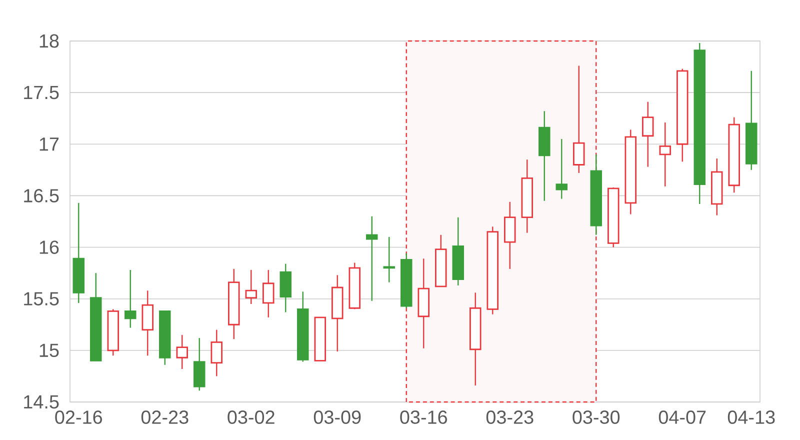 This screenshot has height=440, width=800. What do you see at coordinates (41, 402) in the screenshot?
I see `y-tick-label: 14.5` at bounding box center [41, 402].